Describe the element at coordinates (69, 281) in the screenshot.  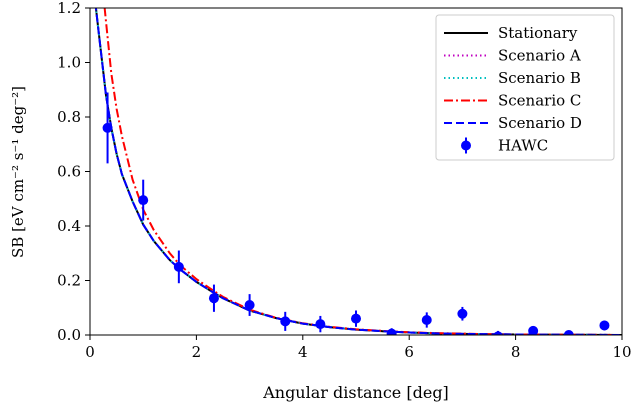
I see `y-tick-label: 0.2` at that location.